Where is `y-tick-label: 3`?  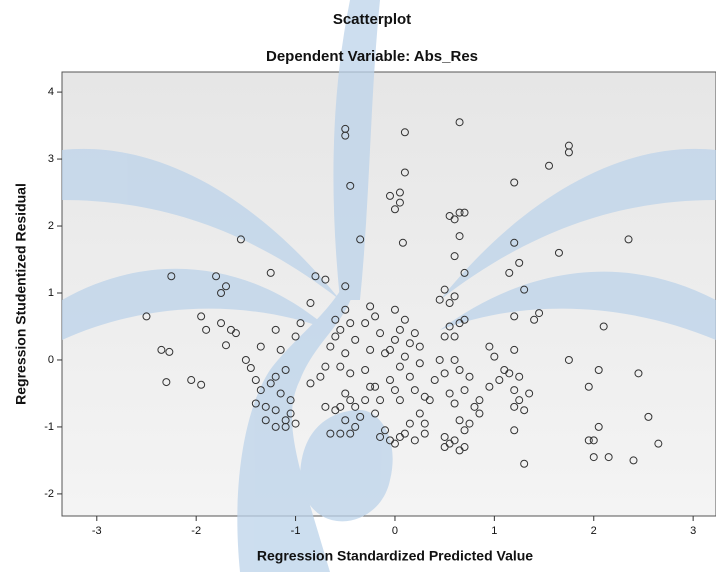
y-tick-label: 3 is located at coordinates (51, 159).